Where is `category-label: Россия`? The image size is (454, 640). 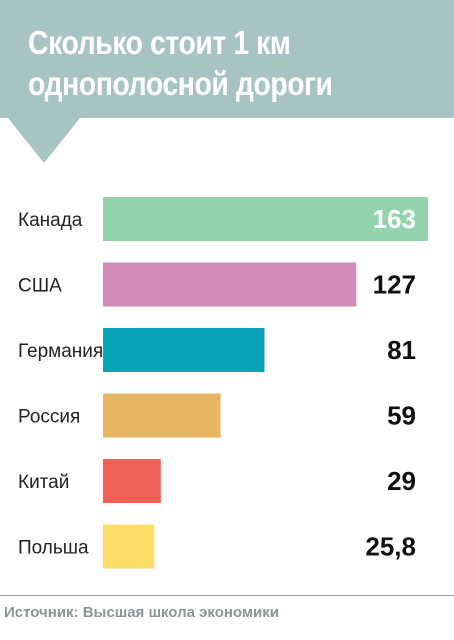 category-label: Россия is located at coordinates (49, 417).